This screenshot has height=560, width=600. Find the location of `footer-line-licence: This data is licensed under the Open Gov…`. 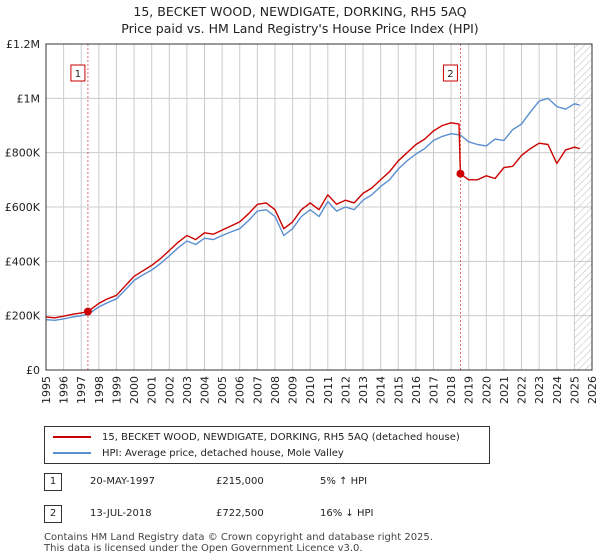

footer-line-licence: This data is licensed under the Open Gov… is located at coordinates (203, 548).